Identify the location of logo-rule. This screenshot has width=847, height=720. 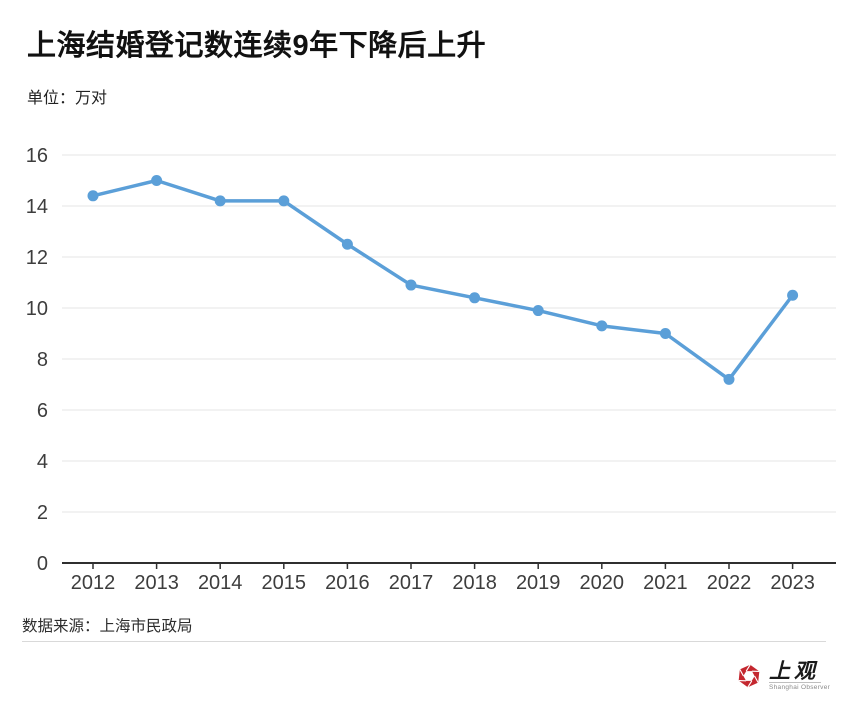
(795, 682).